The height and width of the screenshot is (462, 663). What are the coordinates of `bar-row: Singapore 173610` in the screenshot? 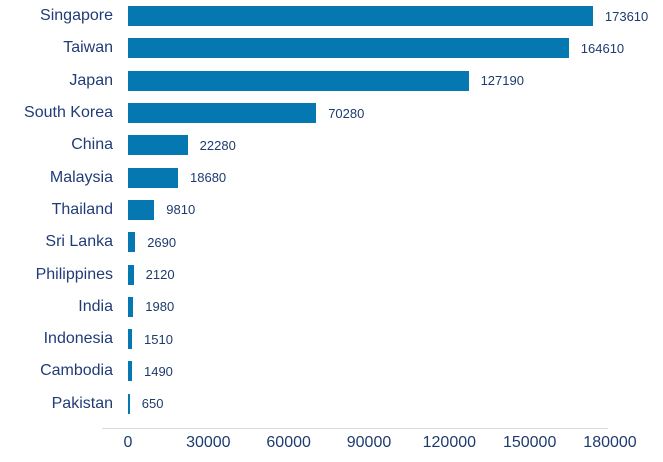 It's located at (331, 16).